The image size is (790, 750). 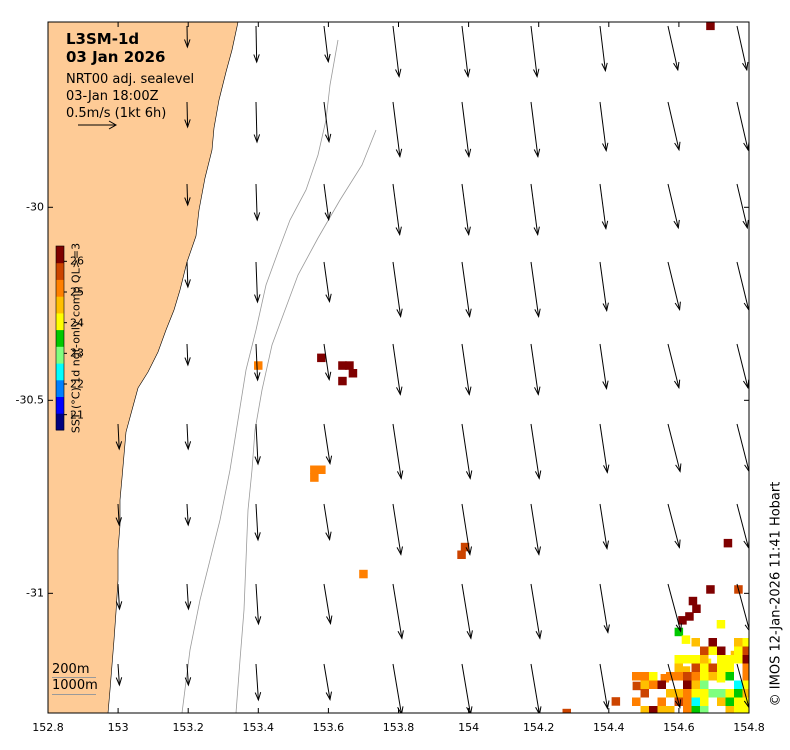 I want to click on x-tick-label: 154.6, so click(x=679, y=727).